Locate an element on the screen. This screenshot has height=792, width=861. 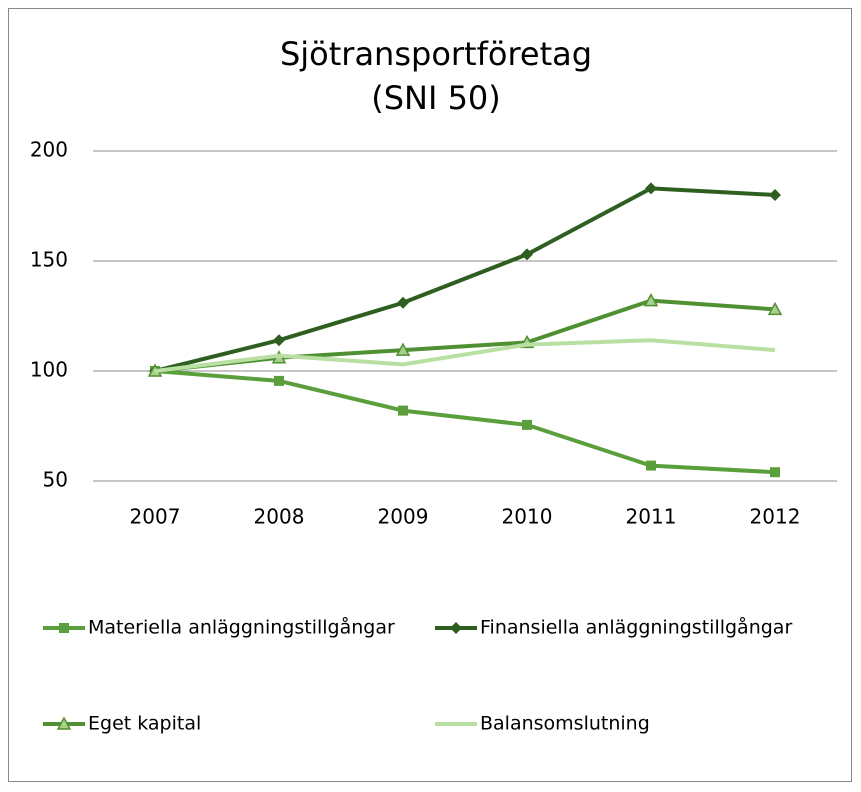
x-tick-label: 2010 is located at coordinates (527, 517).